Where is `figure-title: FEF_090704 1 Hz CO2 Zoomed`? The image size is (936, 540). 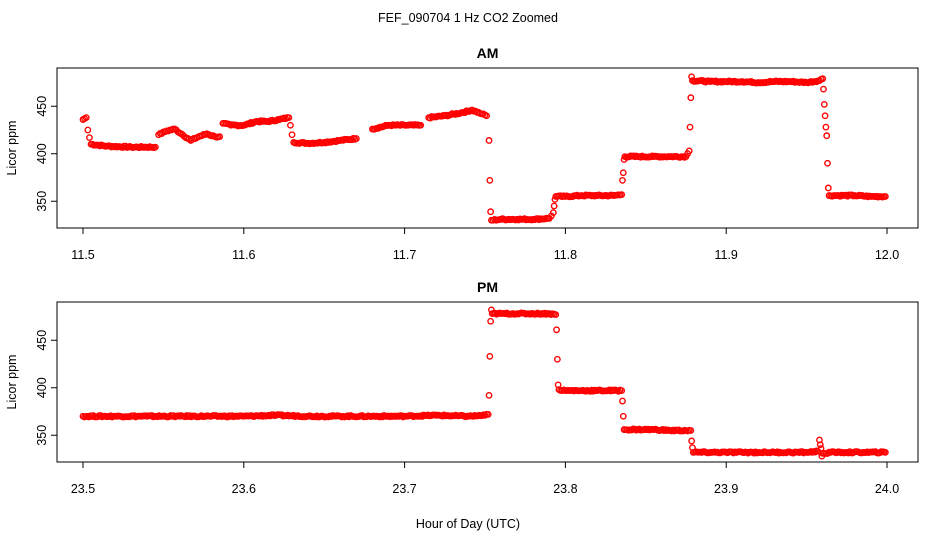 figure-title: FEF_090704 1 Hz CO2 Zoomed is located at coordinates (468, 18).